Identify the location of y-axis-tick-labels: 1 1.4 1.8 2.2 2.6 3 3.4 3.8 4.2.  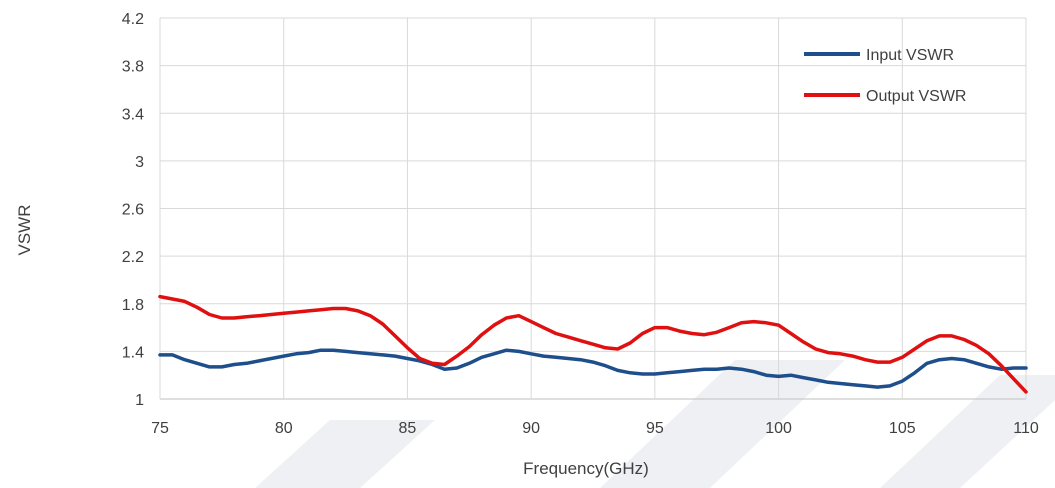
(133, 210).